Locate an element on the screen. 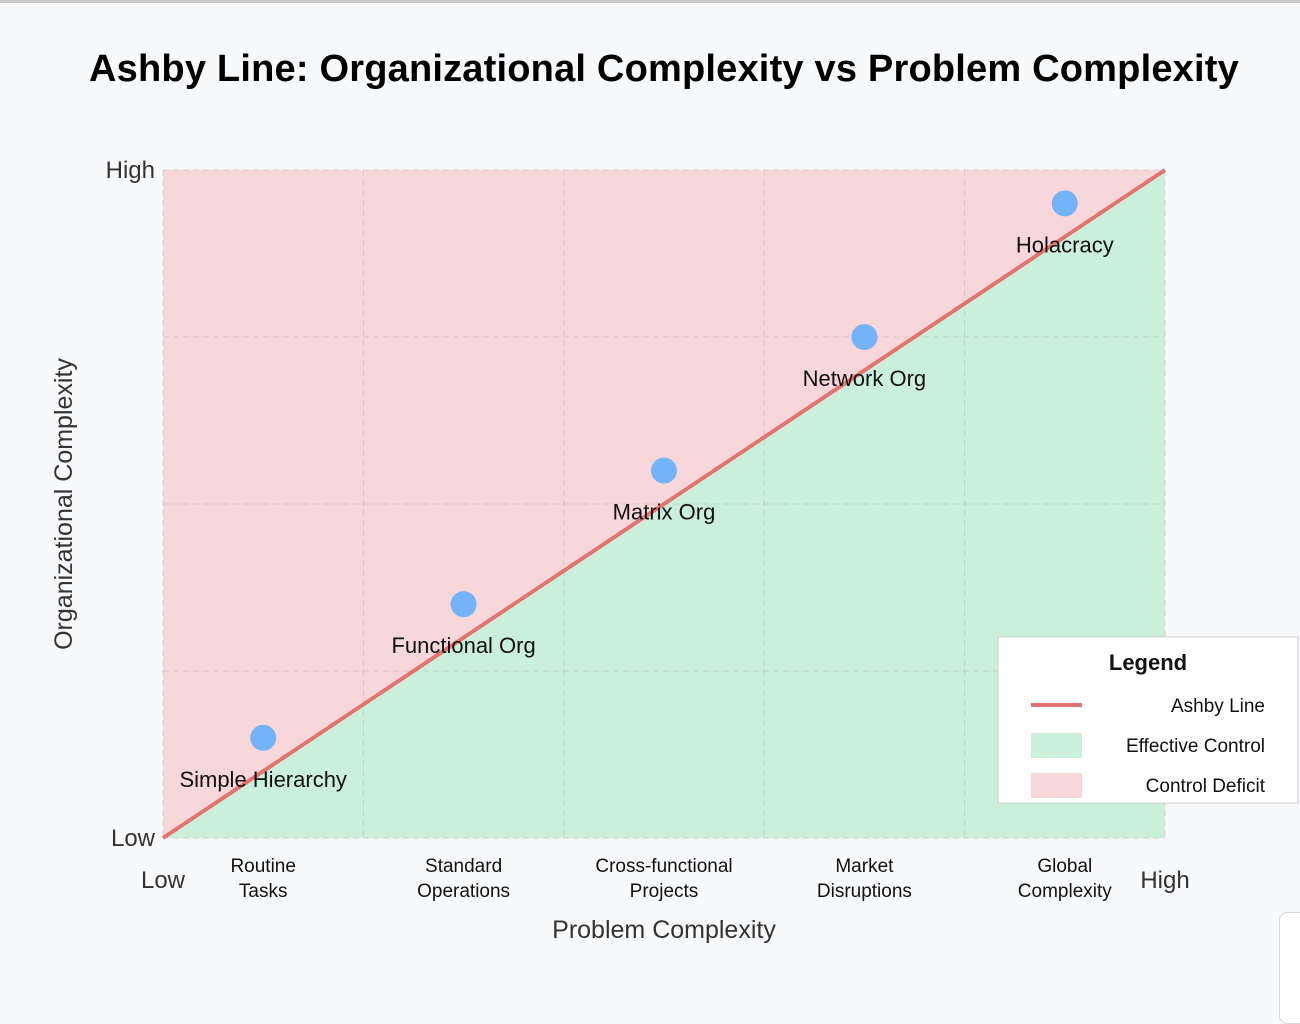  x-tick-high: High is located at coordinates (1164, 880).